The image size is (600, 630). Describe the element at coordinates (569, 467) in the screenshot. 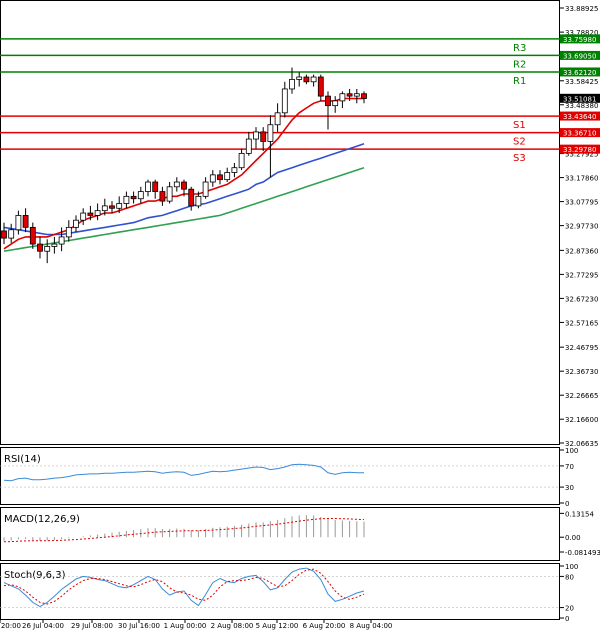

I see `rsi-tick-label: 70` at that location.